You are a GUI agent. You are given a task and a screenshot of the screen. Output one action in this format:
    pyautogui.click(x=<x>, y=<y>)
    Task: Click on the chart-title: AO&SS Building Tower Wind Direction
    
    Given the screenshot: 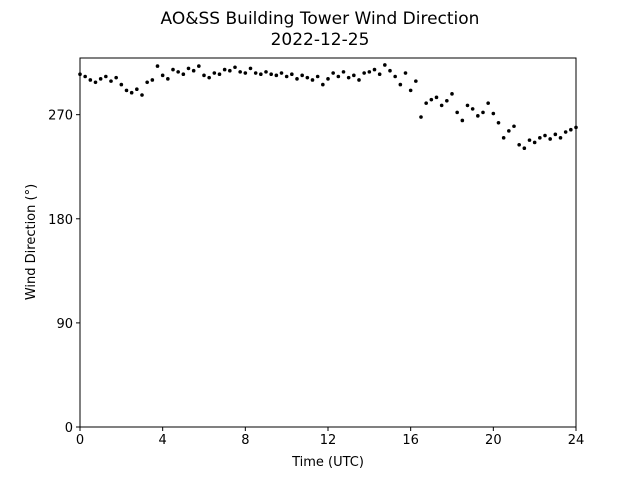 What is the action you would take?
    pyautogui.click(x=320, y=19)
    